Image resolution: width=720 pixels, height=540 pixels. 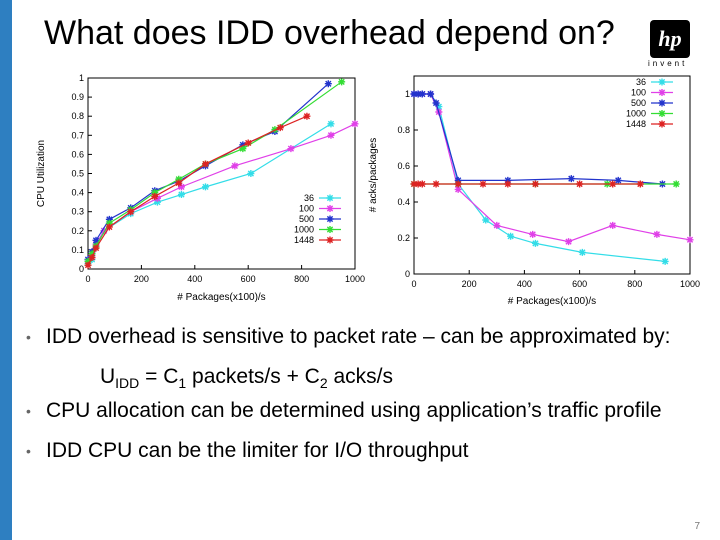 What do you see at coordinates (403, 130) in the screenshot?
I see `y-tick-label: 0.8` at bounding box center [403, 130].